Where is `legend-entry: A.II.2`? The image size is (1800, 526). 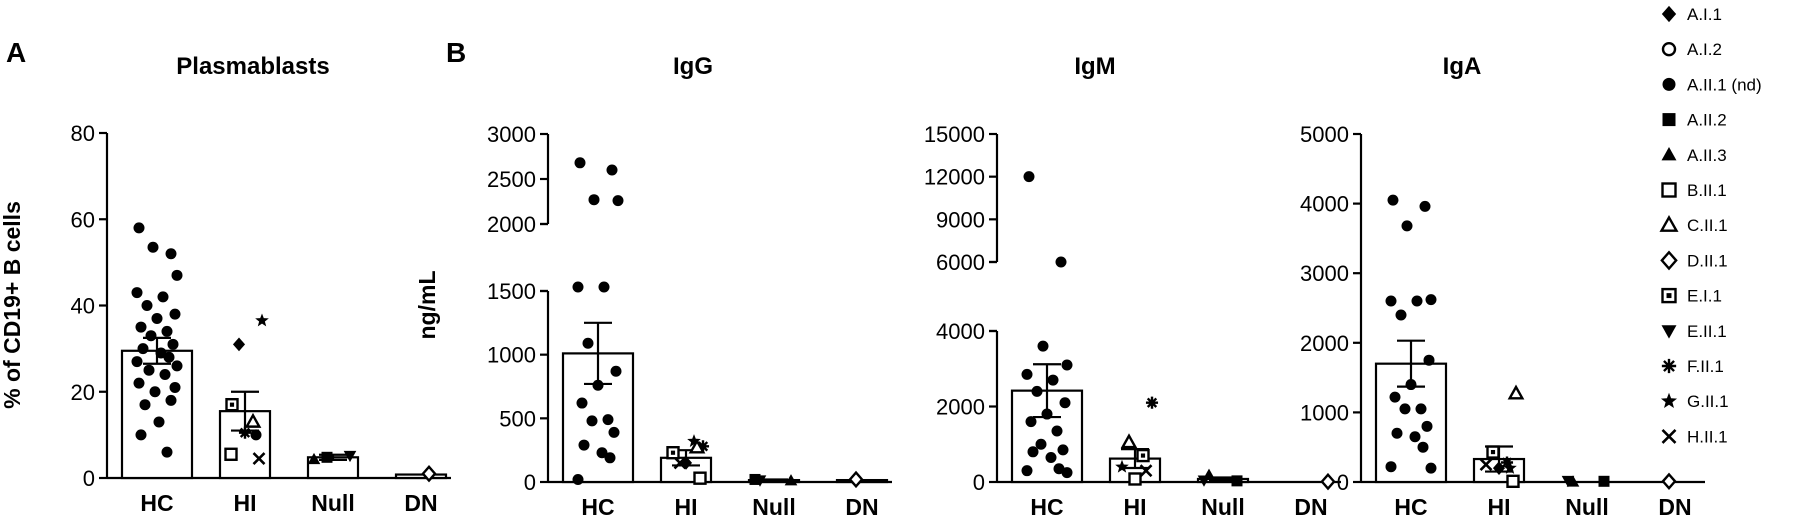
legend-entry: A.II.2 is located at coordinates (1694, 120).